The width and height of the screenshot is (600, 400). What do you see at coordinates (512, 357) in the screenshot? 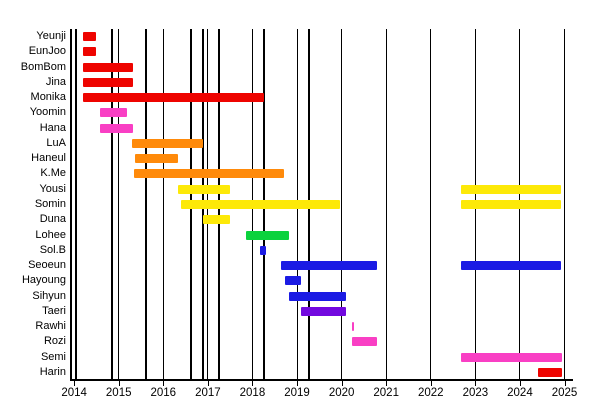
I see `timeline-bar-semi` at bounding box center [512, 357].